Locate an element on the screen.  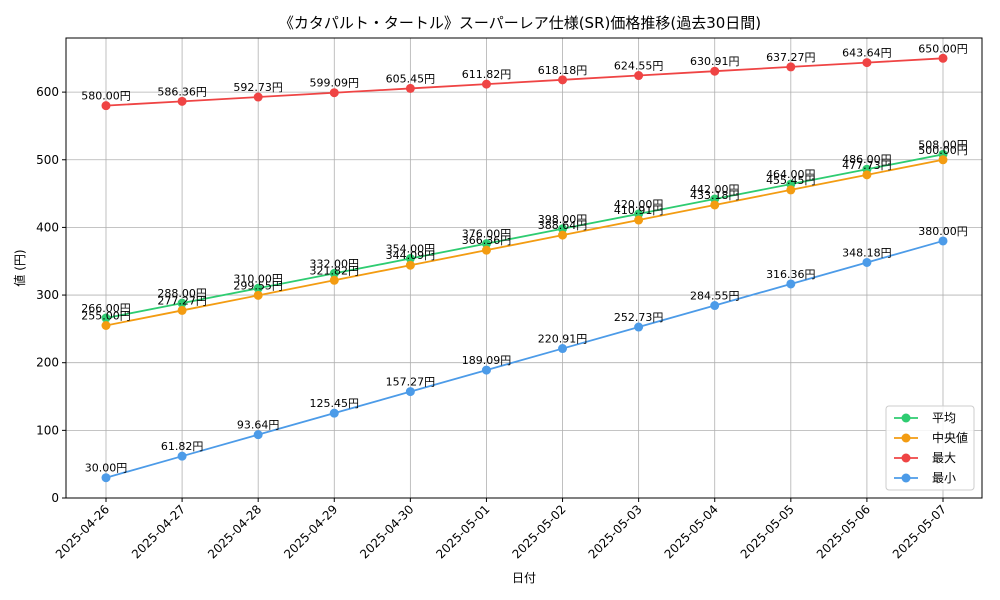
data-label: 618.18円 is located at coordinates (563, 70).